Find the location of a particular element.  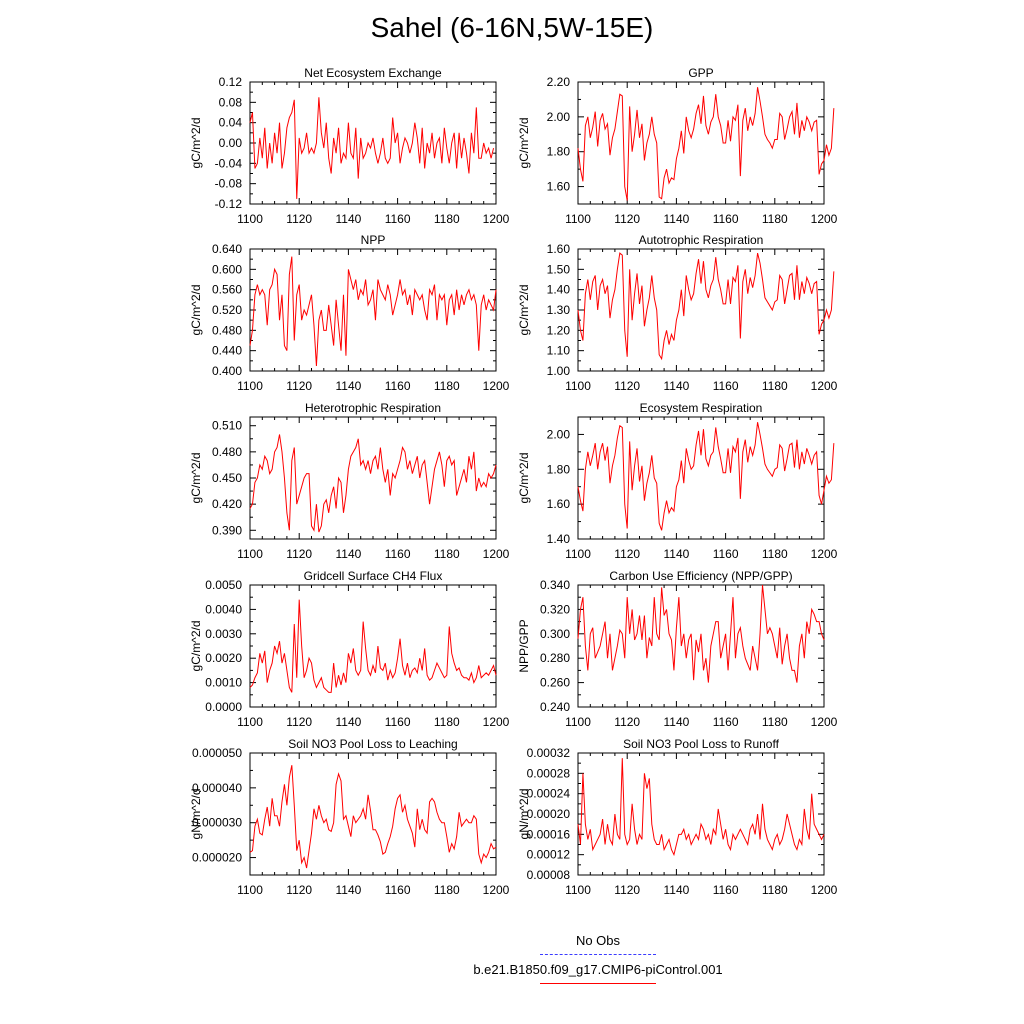

y-tick-label: 0.390 is located at coordinates (227, 530).